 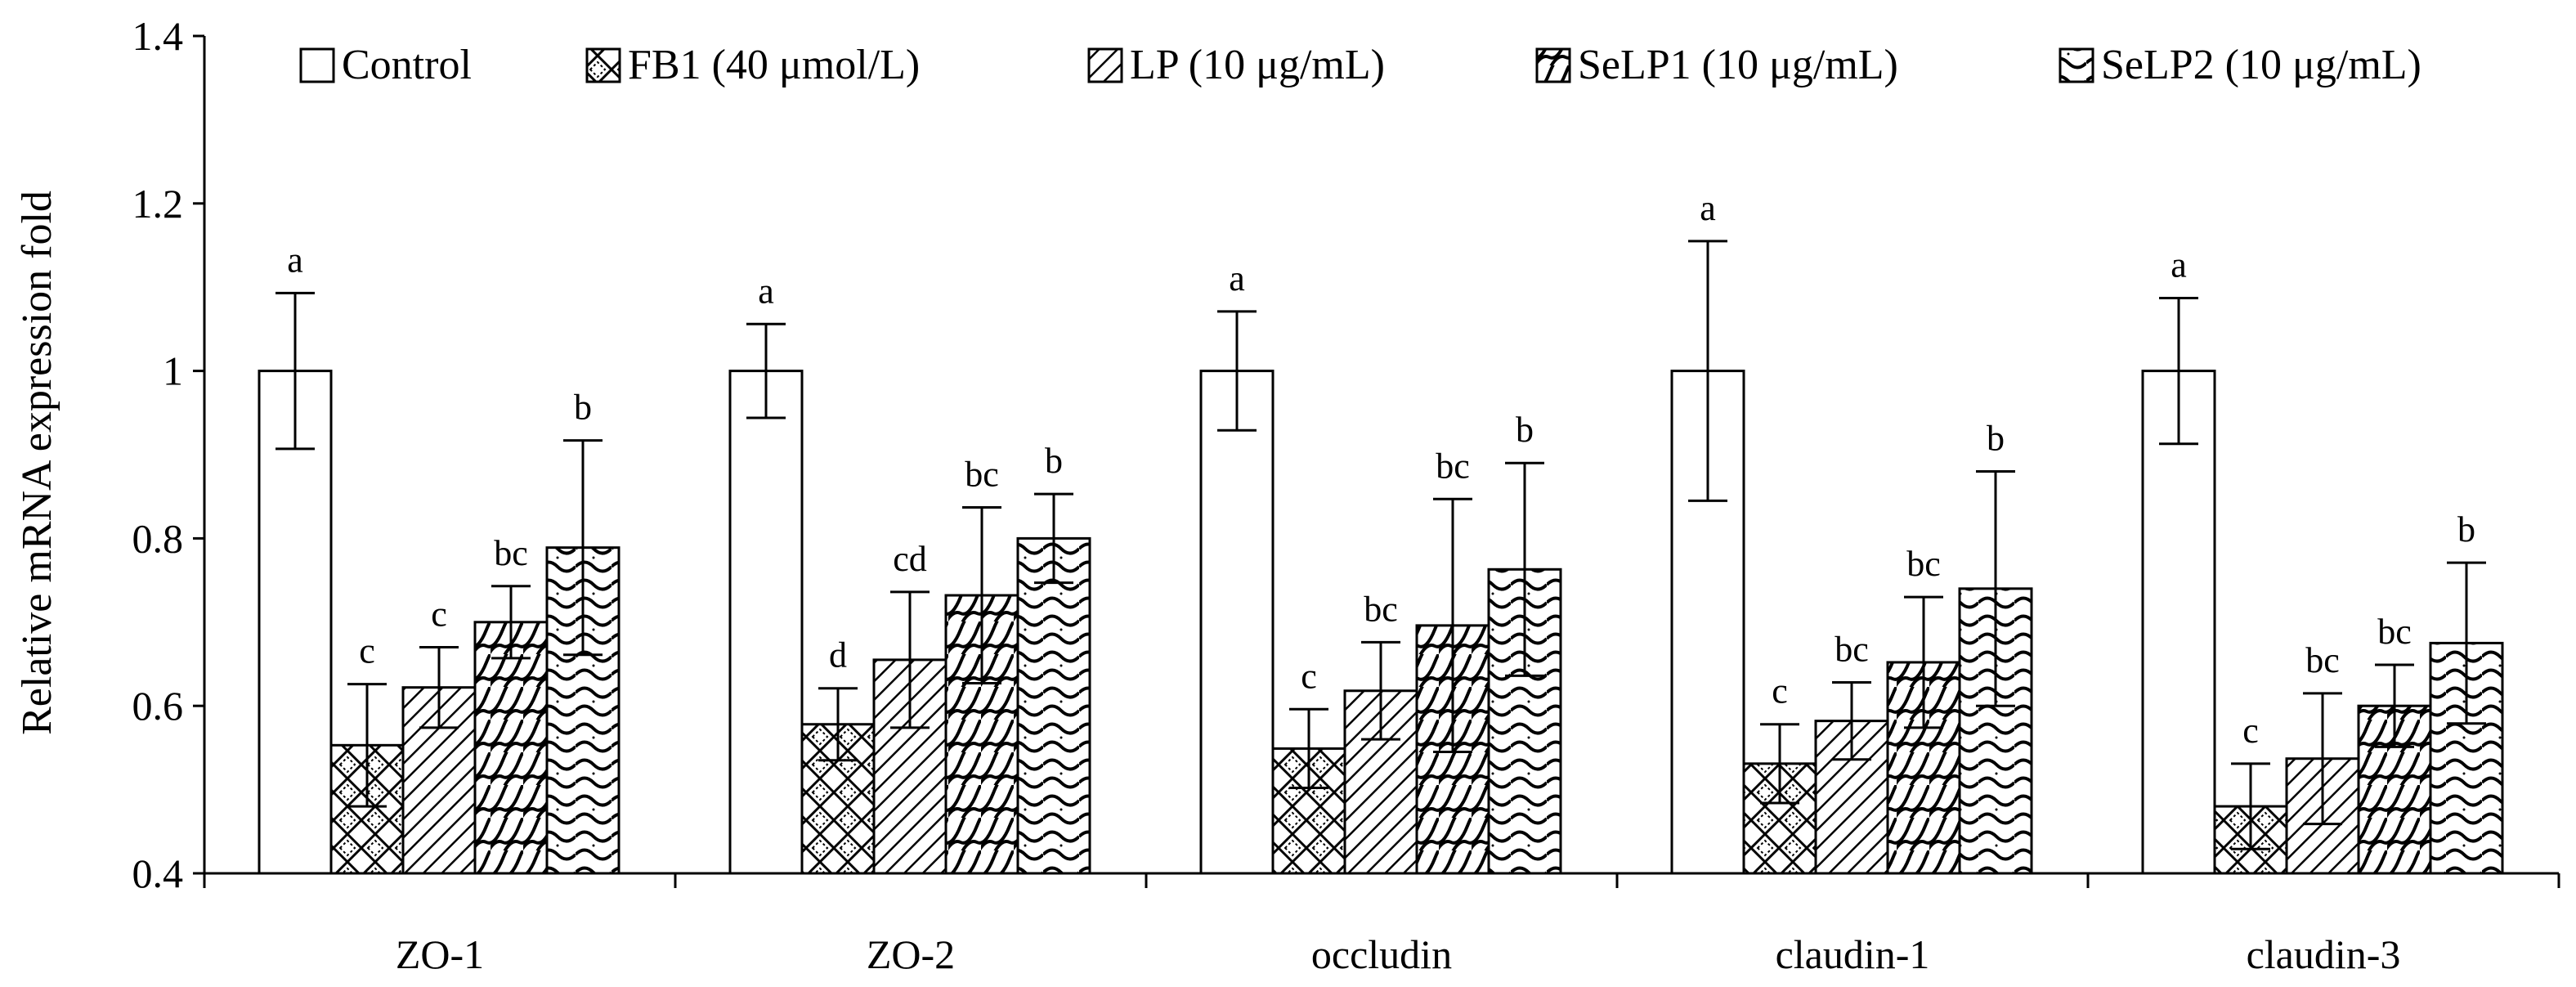 What do you see at coordinates (910, 559) in the screenshot?
I see `significance-label: cd` at bounding box center [910, 559].